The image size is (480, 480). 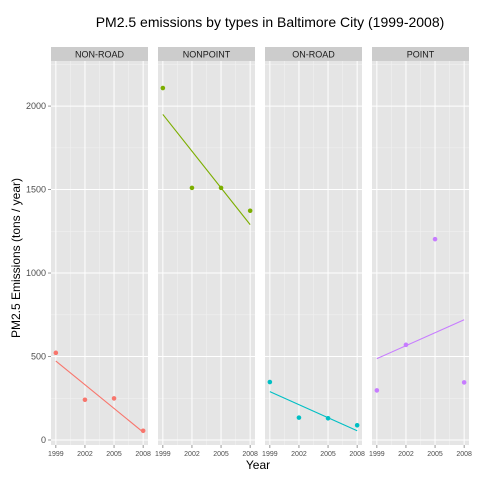 I want to click on facet-strip-label: NONPOINT, so click(x=207, y=55).